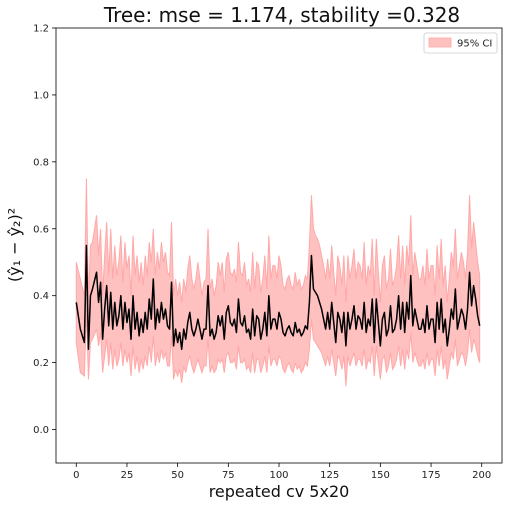 The image size is (509, 506). What do you see at coordinates (281, 15) in the screenshot?
I see `chart-title: Tree: mse = 1.174, stability =0.328` at bounding box center [281, 15].